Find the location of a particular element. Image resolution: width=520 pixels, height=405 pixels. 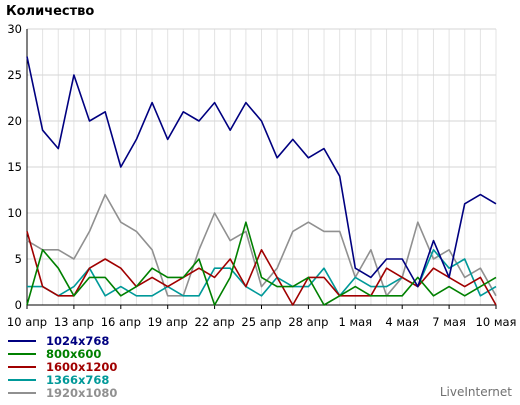

x-tick-label: 10 апр is located at coordinates (27, 322).